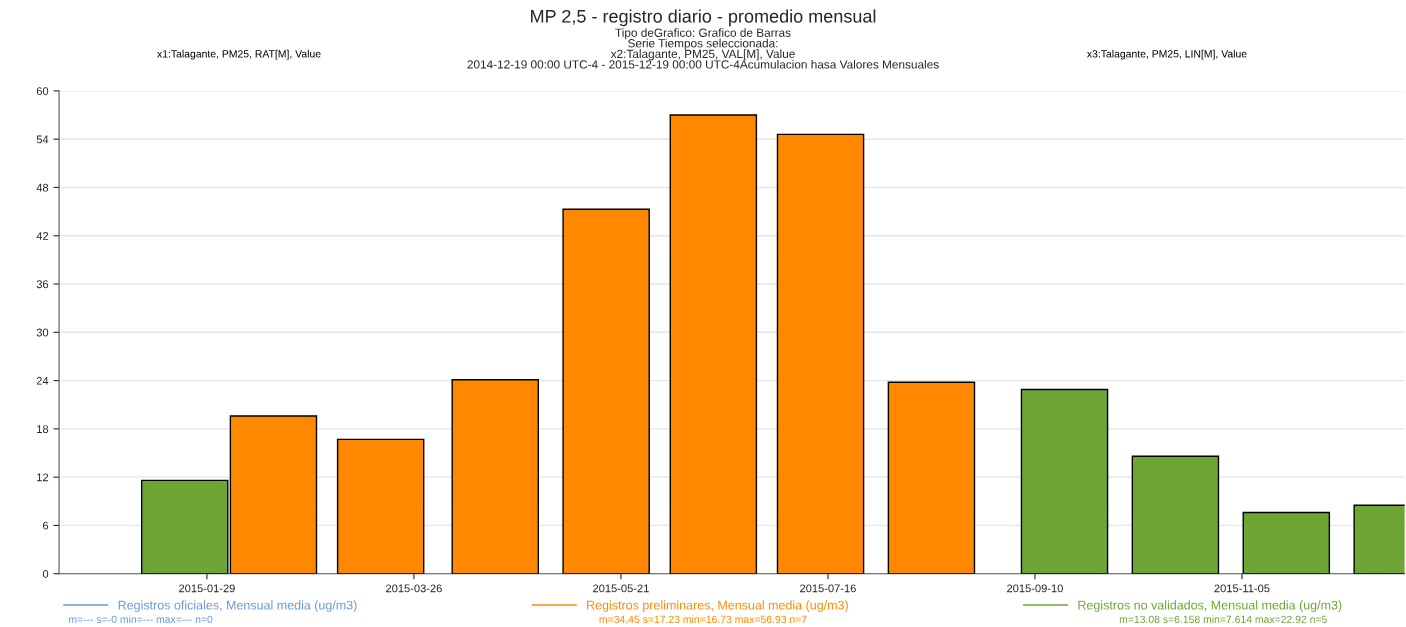  What do you see at coordinates (828, 588) in the screenshot?
I see `x-tick-label: 2015-07-16` at bounding box center [828, 588].